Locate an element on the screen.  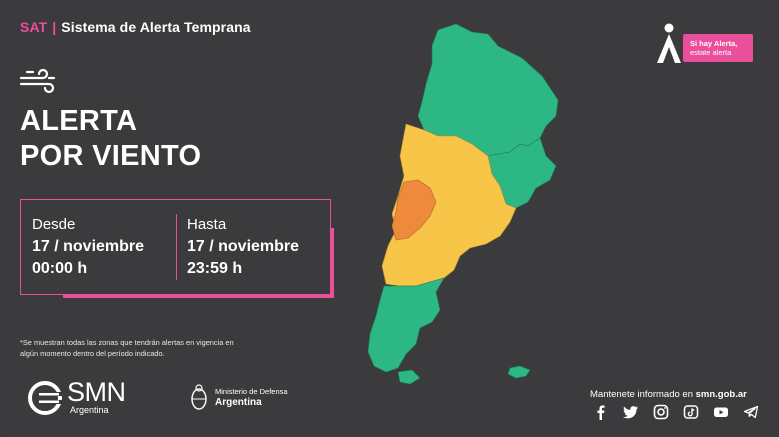
sat-brand: SAT is located at coordinates (34, 27).